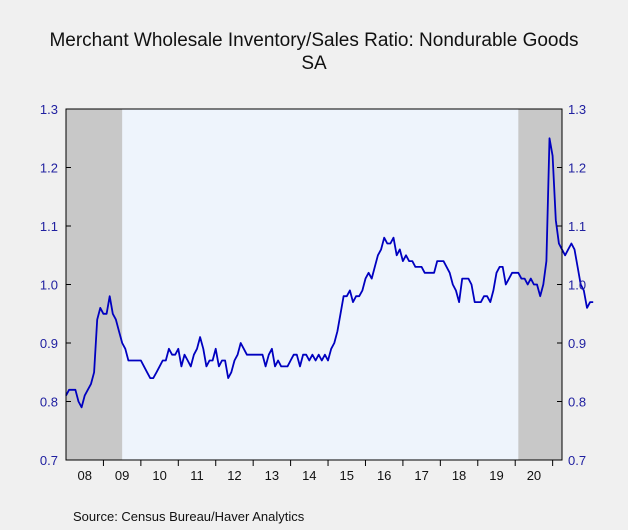 This screenshot has height=530, width=628. I want to click on x-tick-label: 16, so click(384, 475).